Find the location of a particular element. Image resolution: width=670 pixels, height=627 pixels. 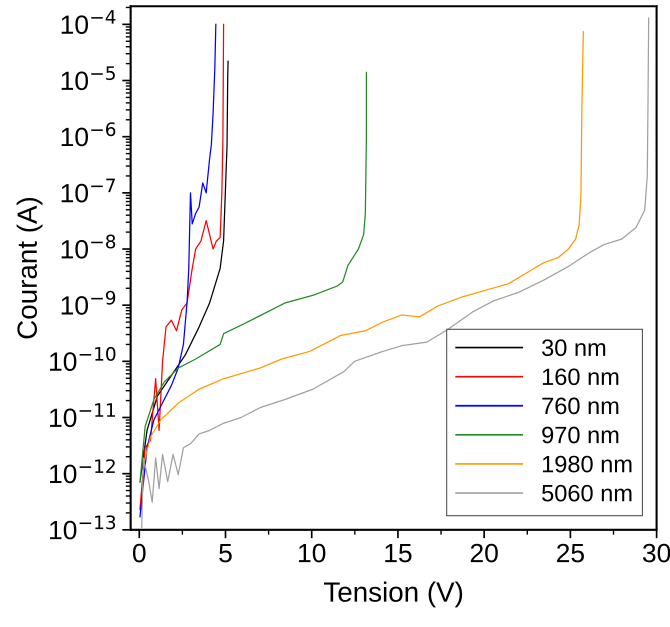

x-tick-label: 30 is located at coordinates (656, 553).